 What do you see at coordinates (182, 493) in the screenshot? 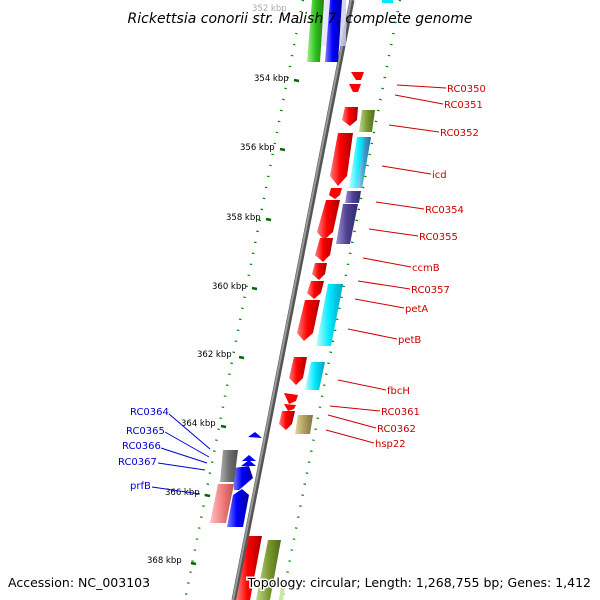
I see `axis-label: 366 kbp` at bounding box center [182, 493].